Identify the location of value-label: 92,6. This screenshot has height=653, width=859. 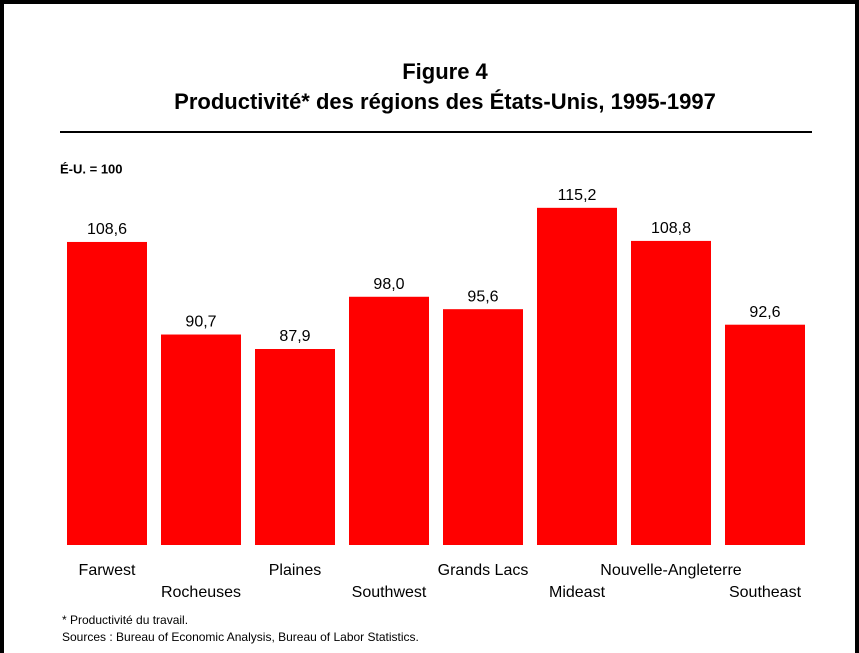
(764, 312).